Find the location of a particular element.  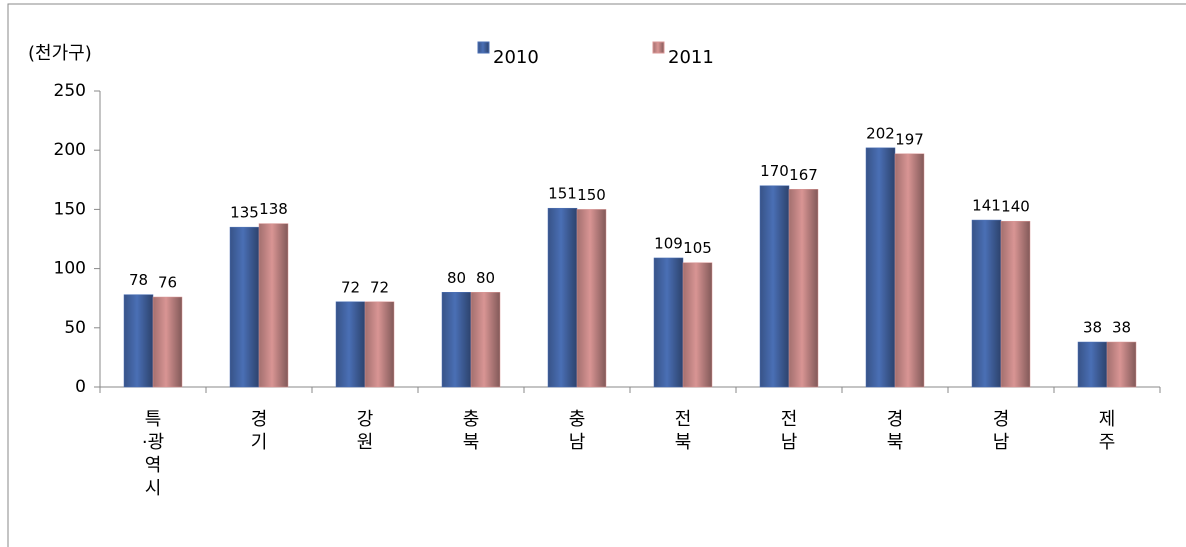

value-label: 151 is located at coordinates (562, 194).